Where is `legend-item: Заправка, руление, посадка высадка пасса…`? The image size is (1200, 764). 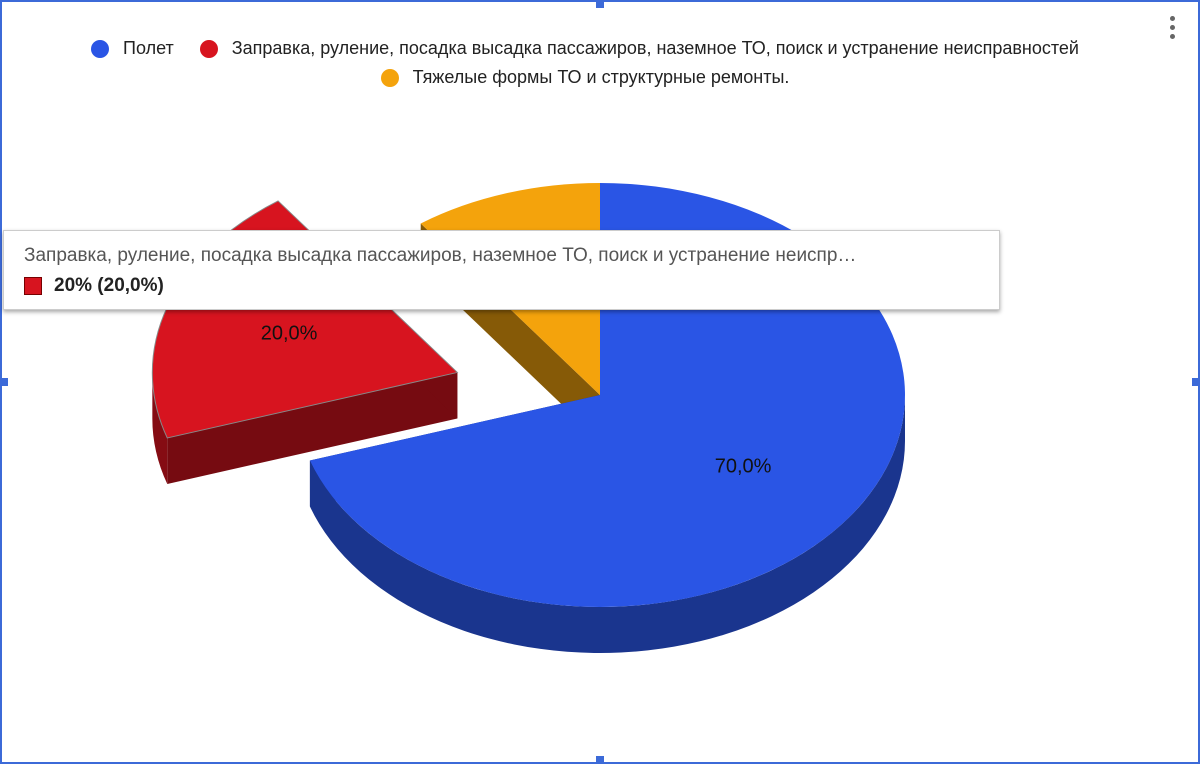 legend-item: Заправка, руление, посадка высадка пасса… is located at coordinates (639, 48).